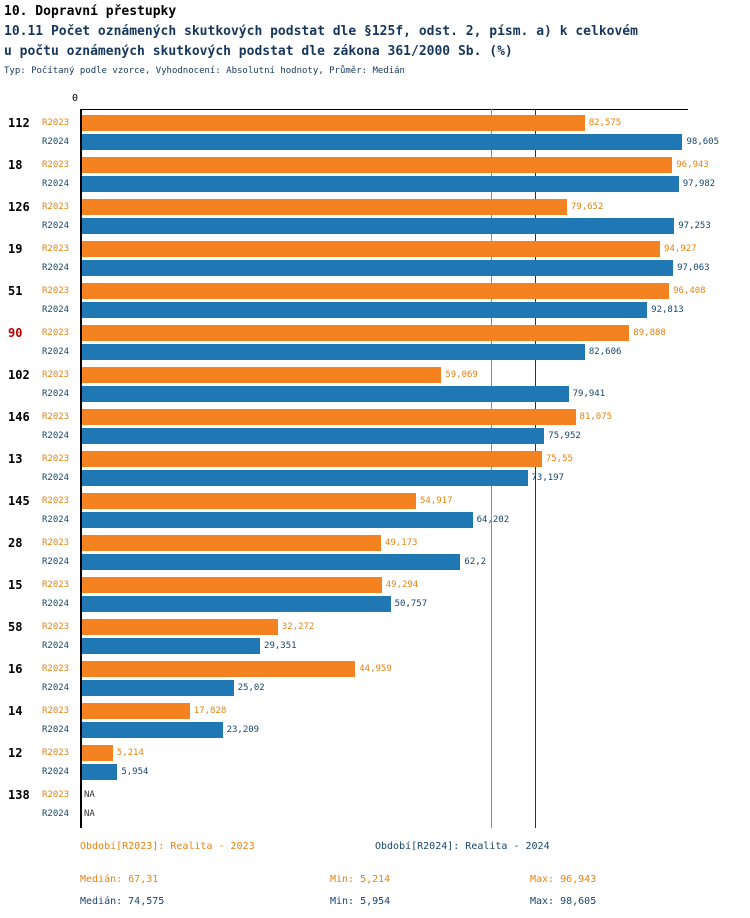 The image size is (750, 918). Describe the element at coordinates (19, 123) in the screenshot. I see `category-label: 112` at that location.